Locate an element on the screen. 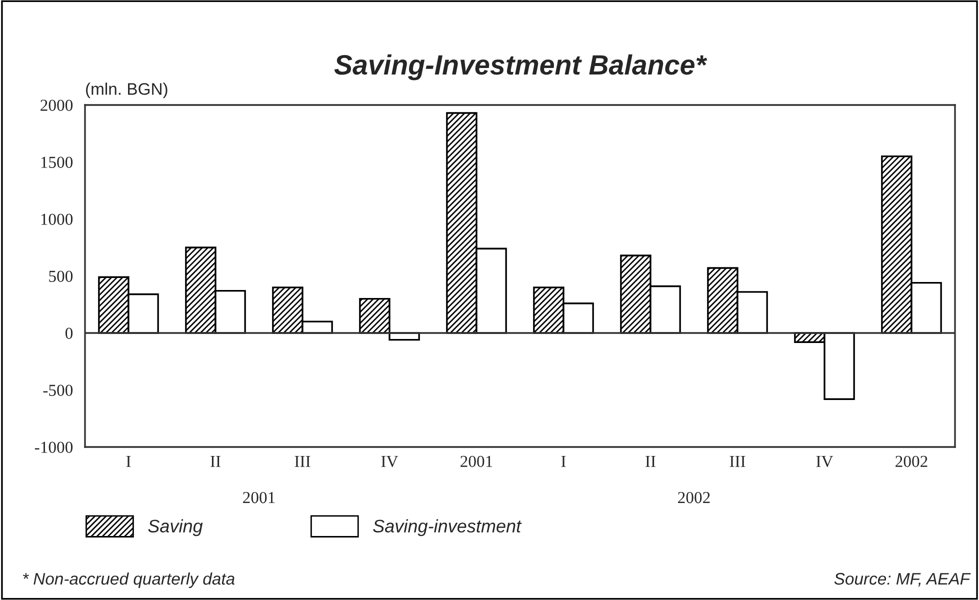  y-tick-label: 2000 is located at coordinates (56, 105).